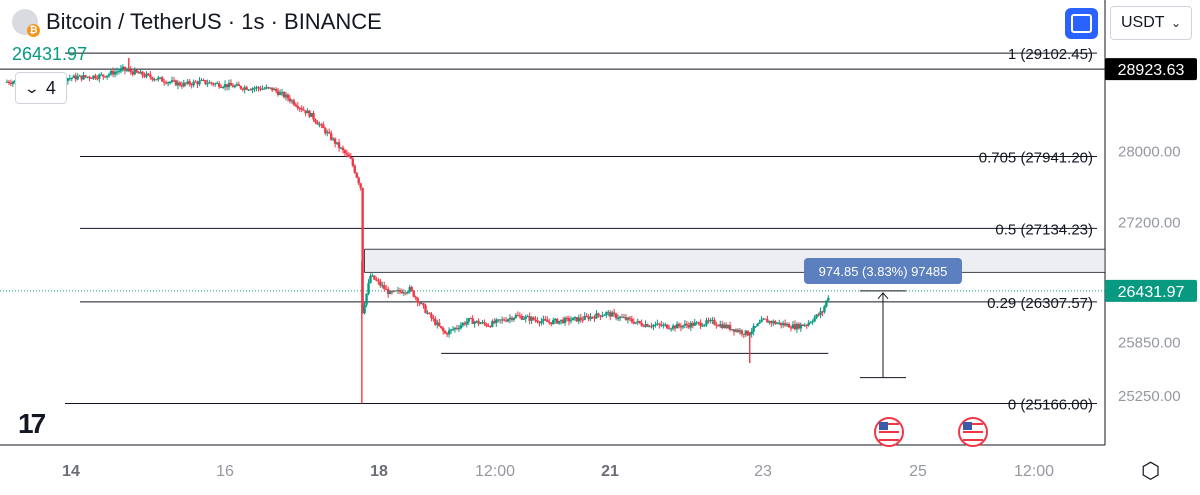 Image resolution: width=1200 pixels, height=495 pixels. I want to click on time-axis-tick: 25, so click(918, 471).